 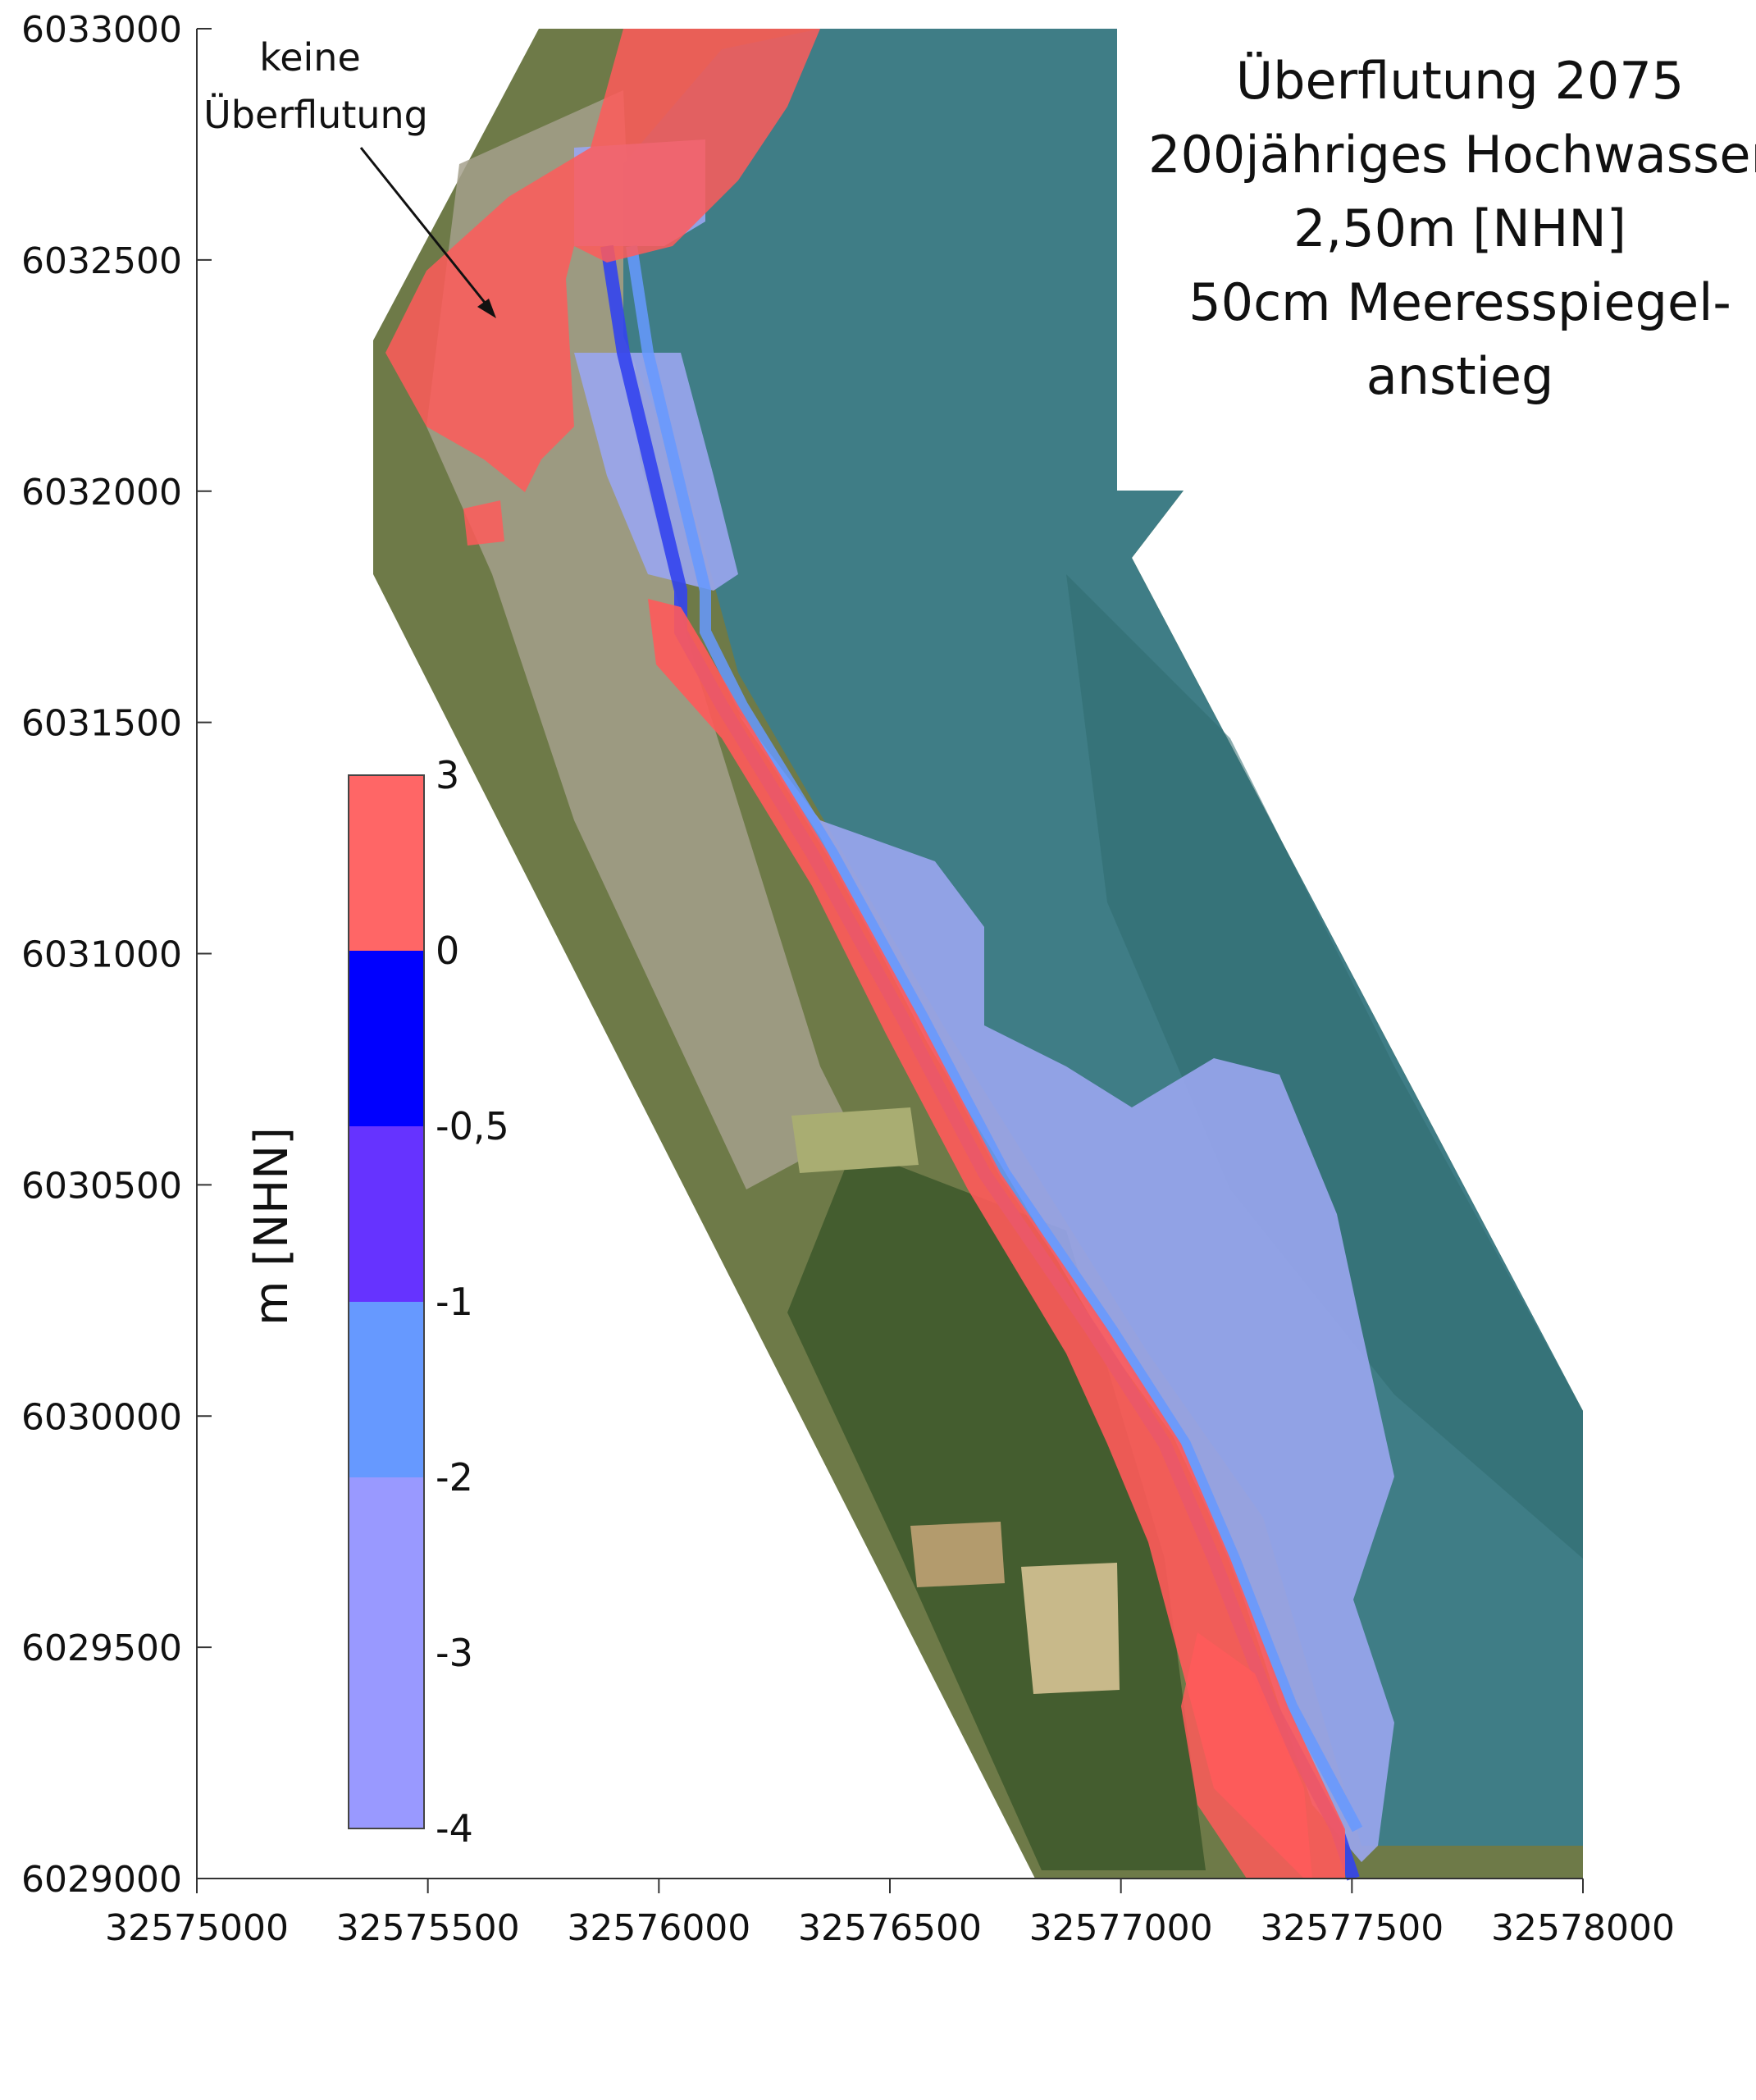 I want to click on title-line-1: Überflutung 2075, so click(x=1460, y=81).